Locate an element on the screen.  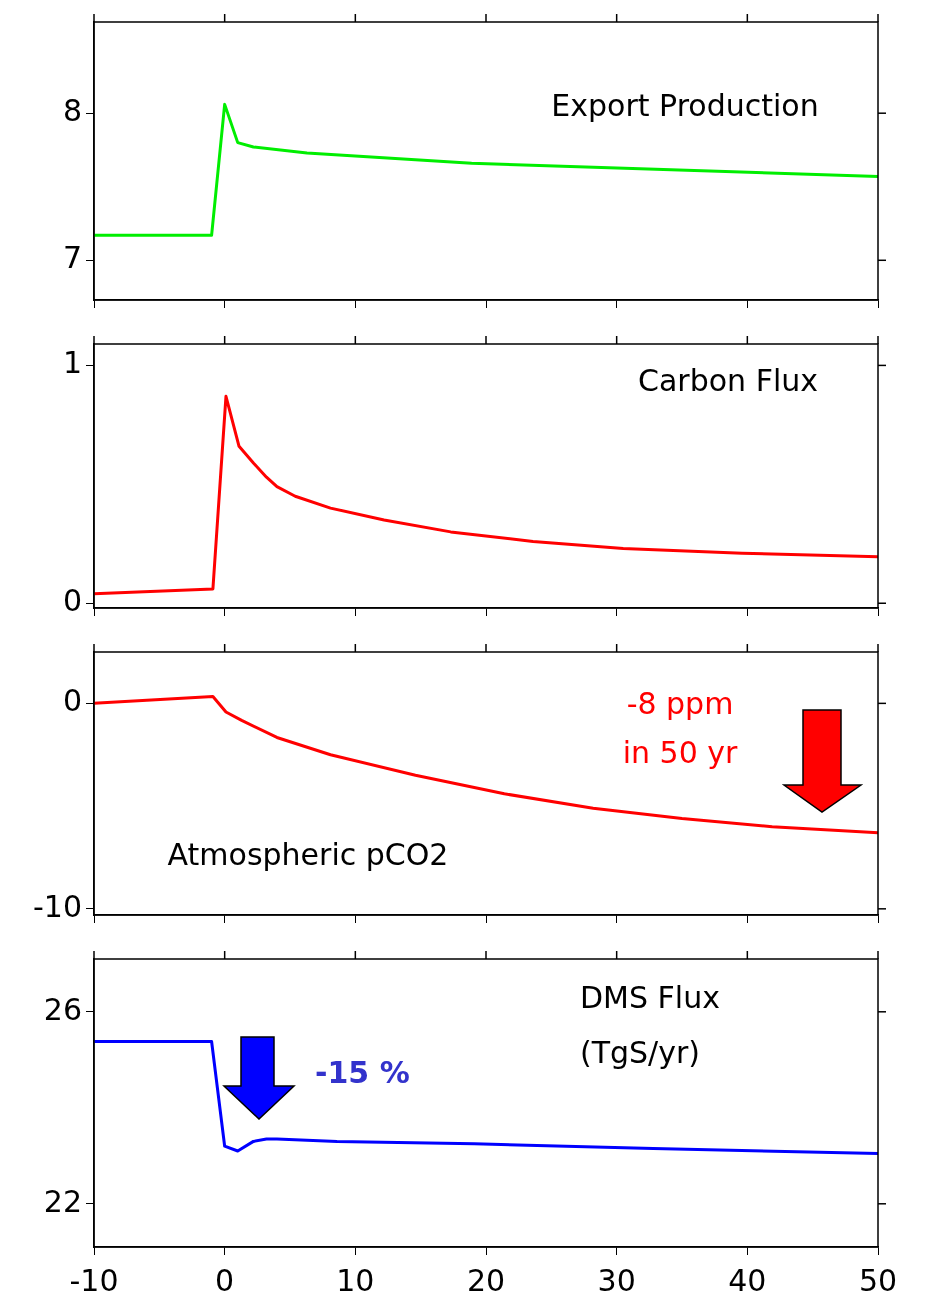
x-tick-label: 50 is located at coordinates (878, 1280).